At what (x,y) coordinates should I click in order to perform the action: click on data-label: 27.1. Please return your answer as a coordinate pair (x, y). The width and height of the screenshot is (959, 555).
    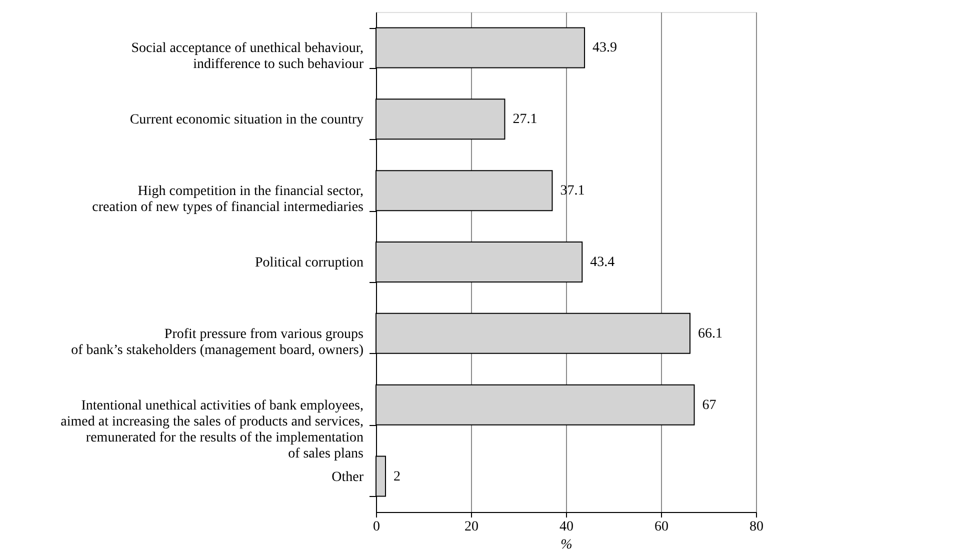
    Looking at the image, I should click on (525, 120).